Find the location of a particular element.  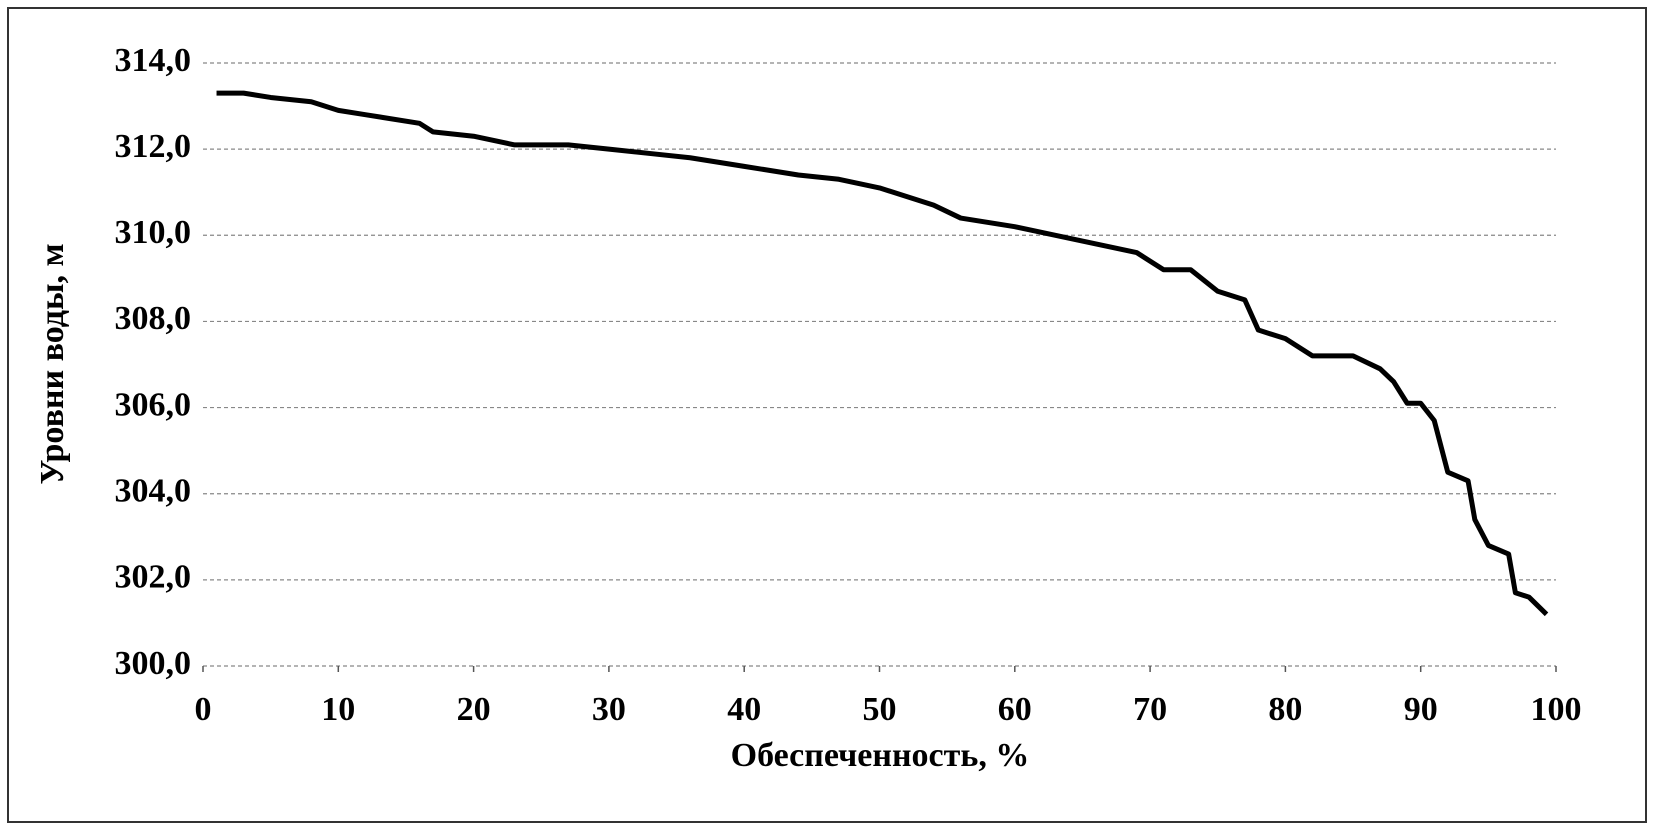

y-tick-label: 308,0 is located at coordinates (153, 318).